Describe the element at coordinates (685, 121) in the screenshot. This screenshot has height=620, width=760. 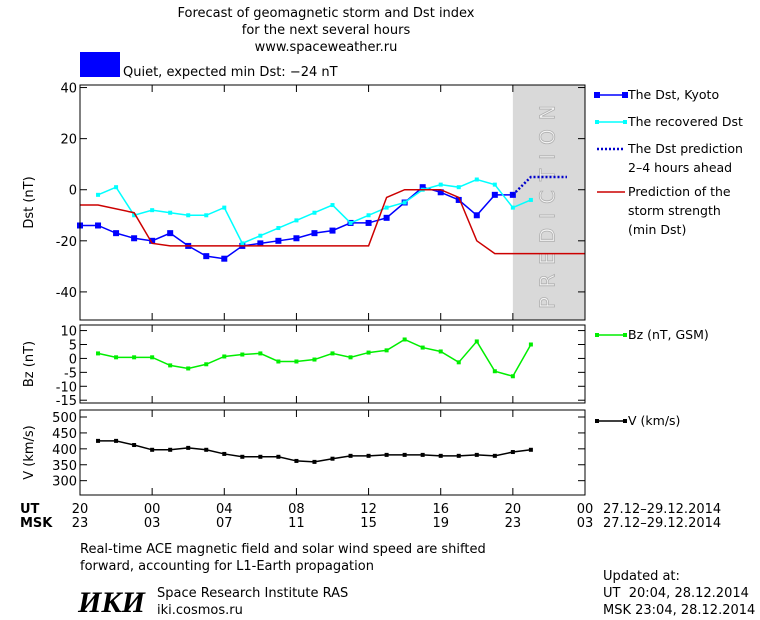
I see `legend-label: The recovered Dst` at that location.